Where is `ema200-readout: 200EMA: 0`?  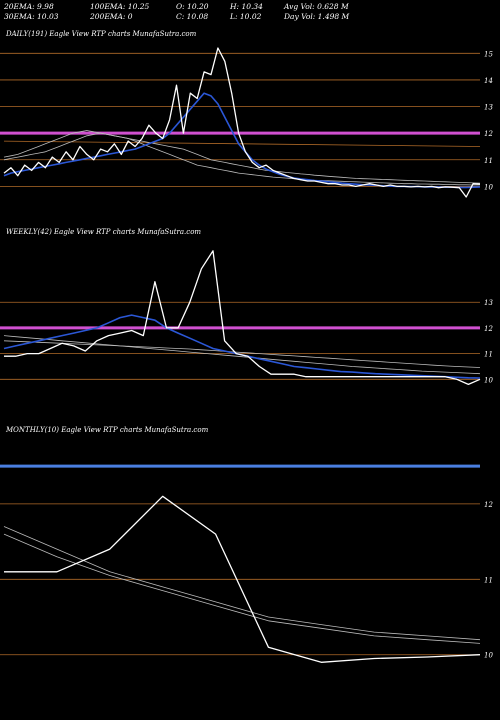 ema200-readout: 200EMA: 0 is located at coordinates (111, 16).